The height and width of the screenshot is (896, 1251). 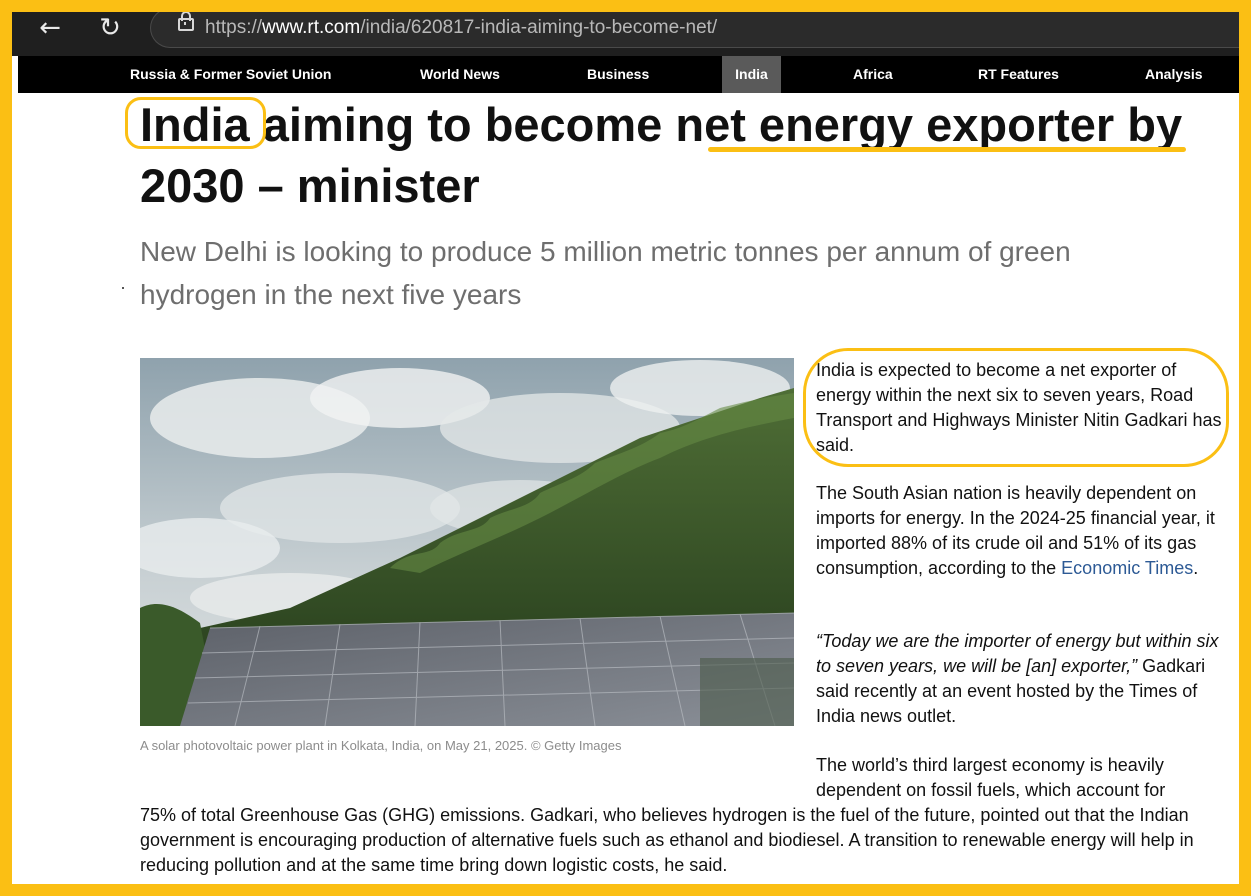 I want to click on address-bar, so click(x=695, y=28).